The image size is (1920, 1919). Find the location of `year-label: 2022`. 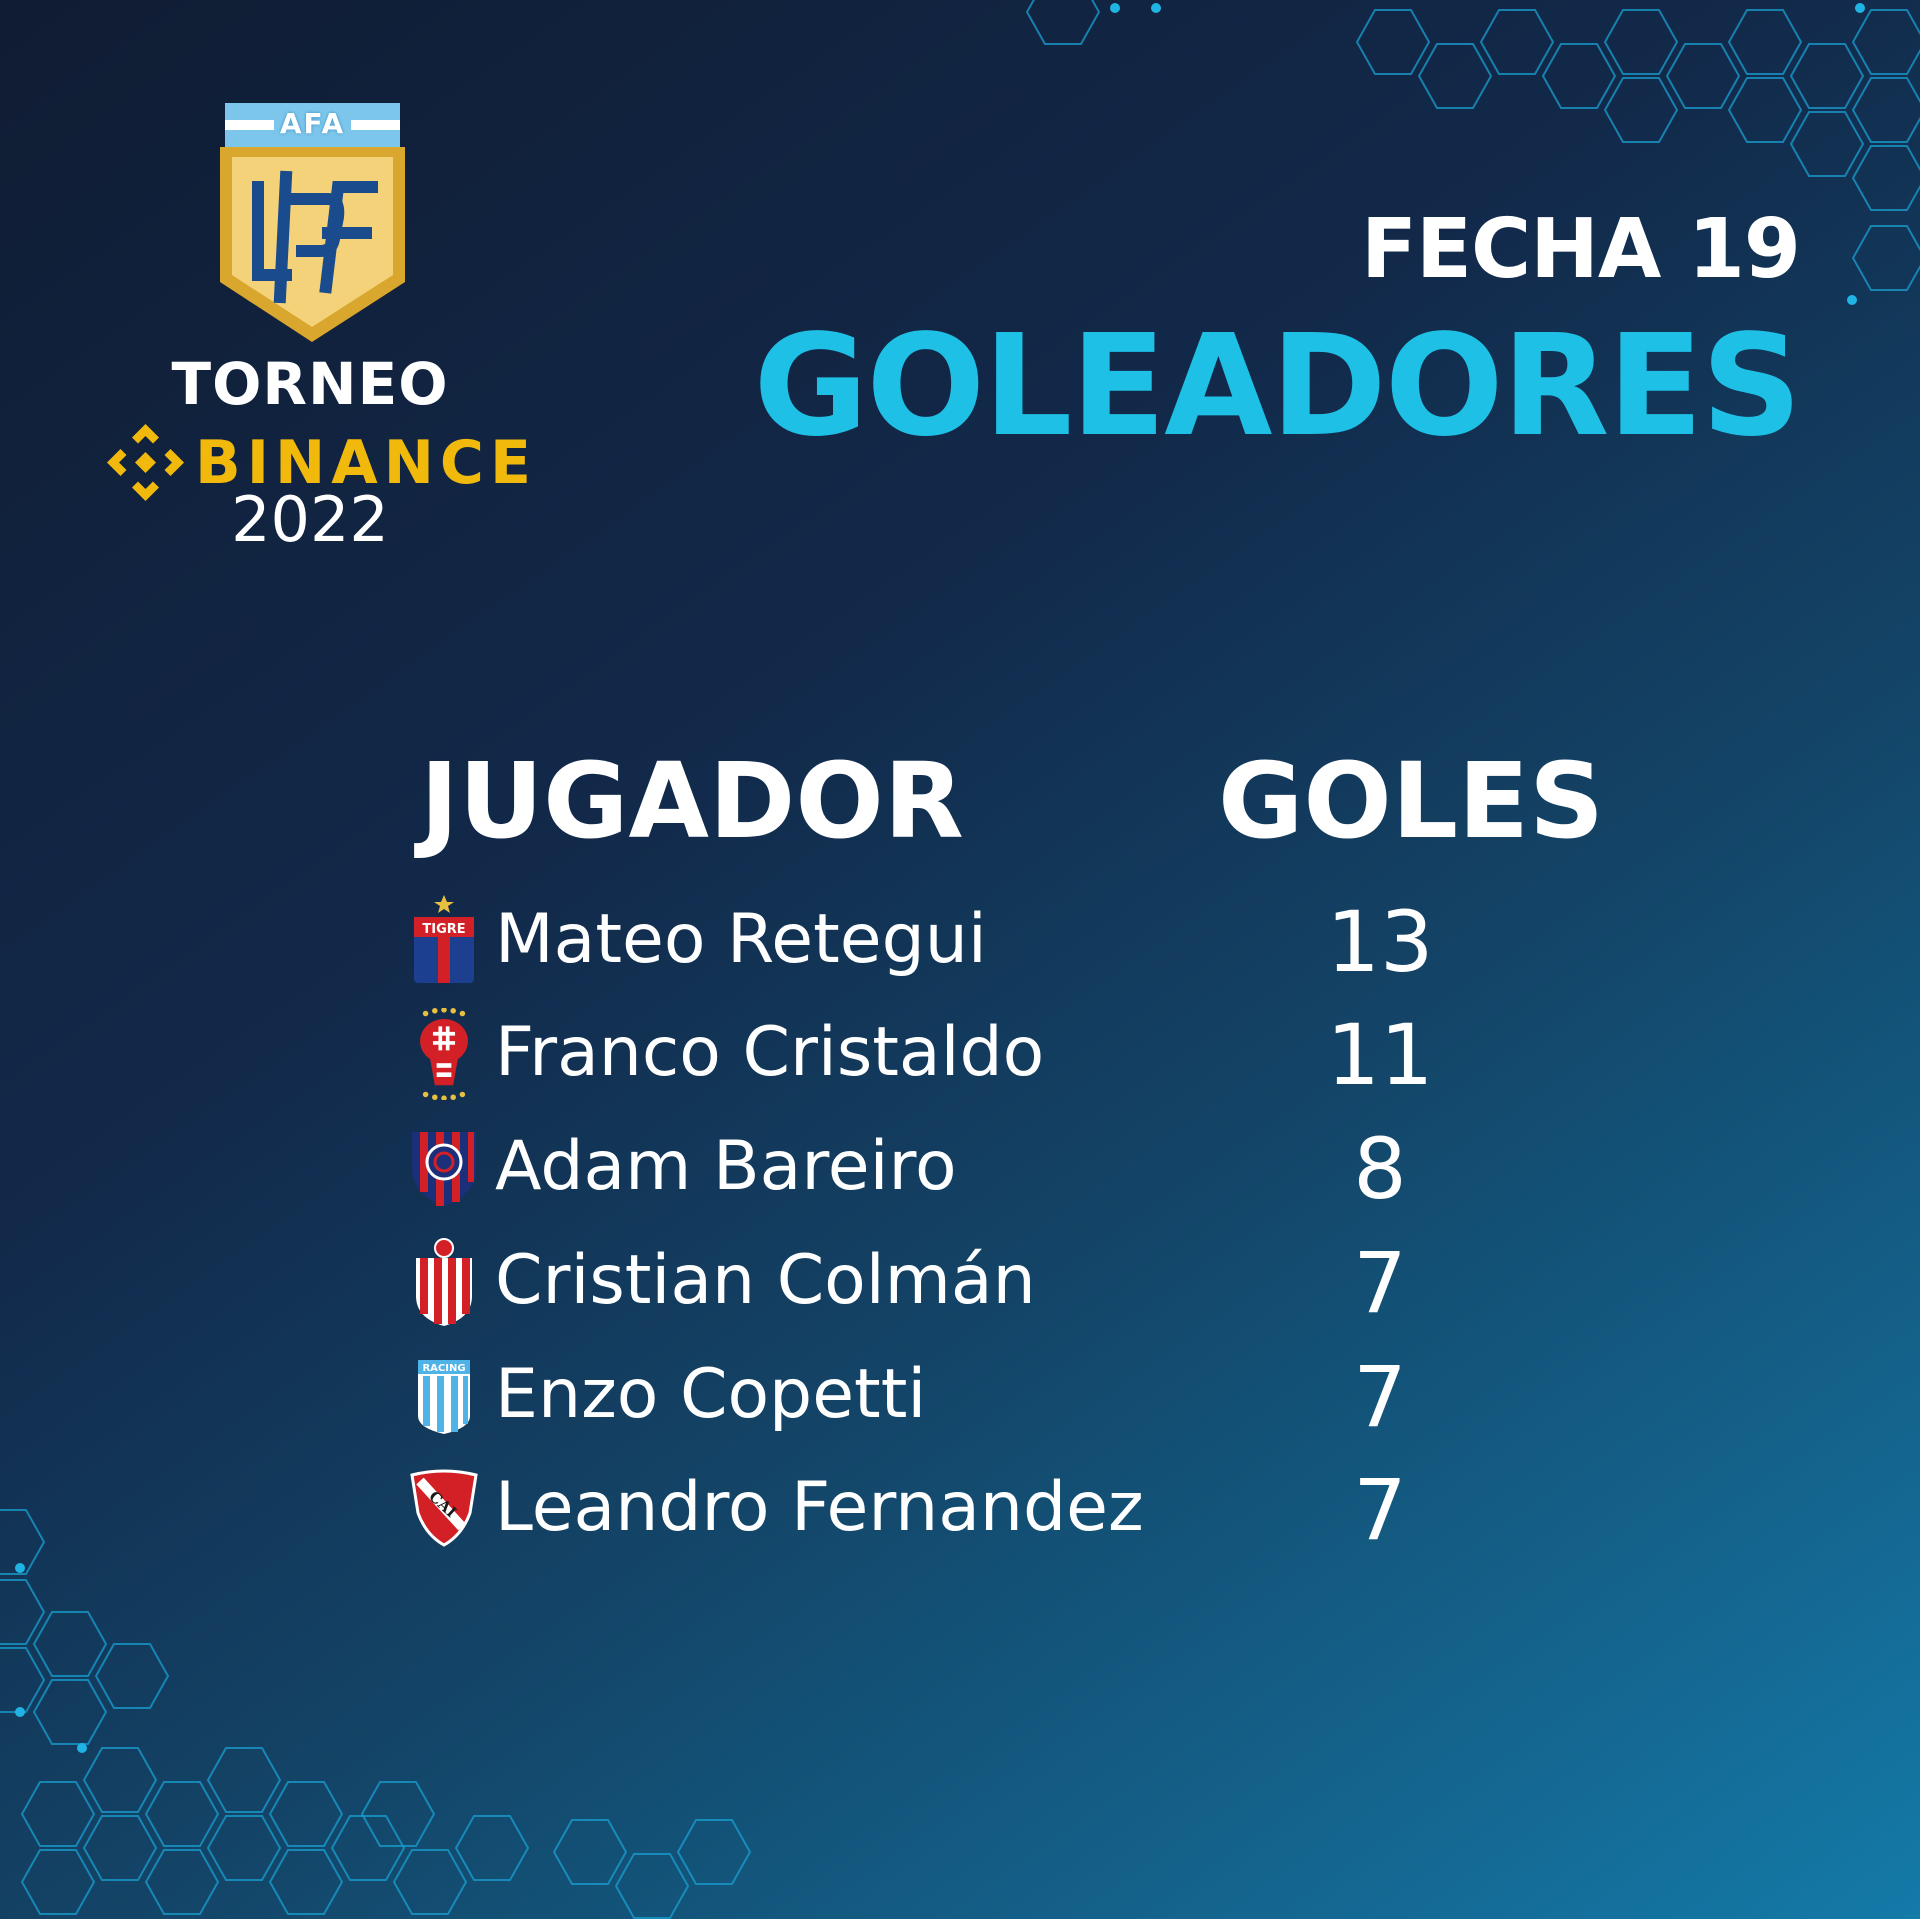

year-label: 2022 is located at coordinates (310, 519).